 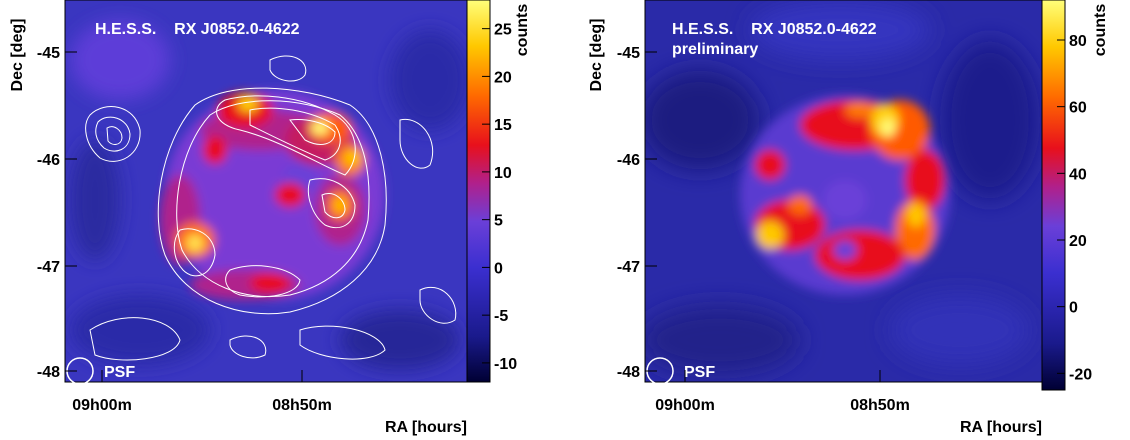 What do you see at coordinates (1078, 108) in the screenshot?
I see `colorbar-tick-label: 60` at bounding box center [1078, 108].